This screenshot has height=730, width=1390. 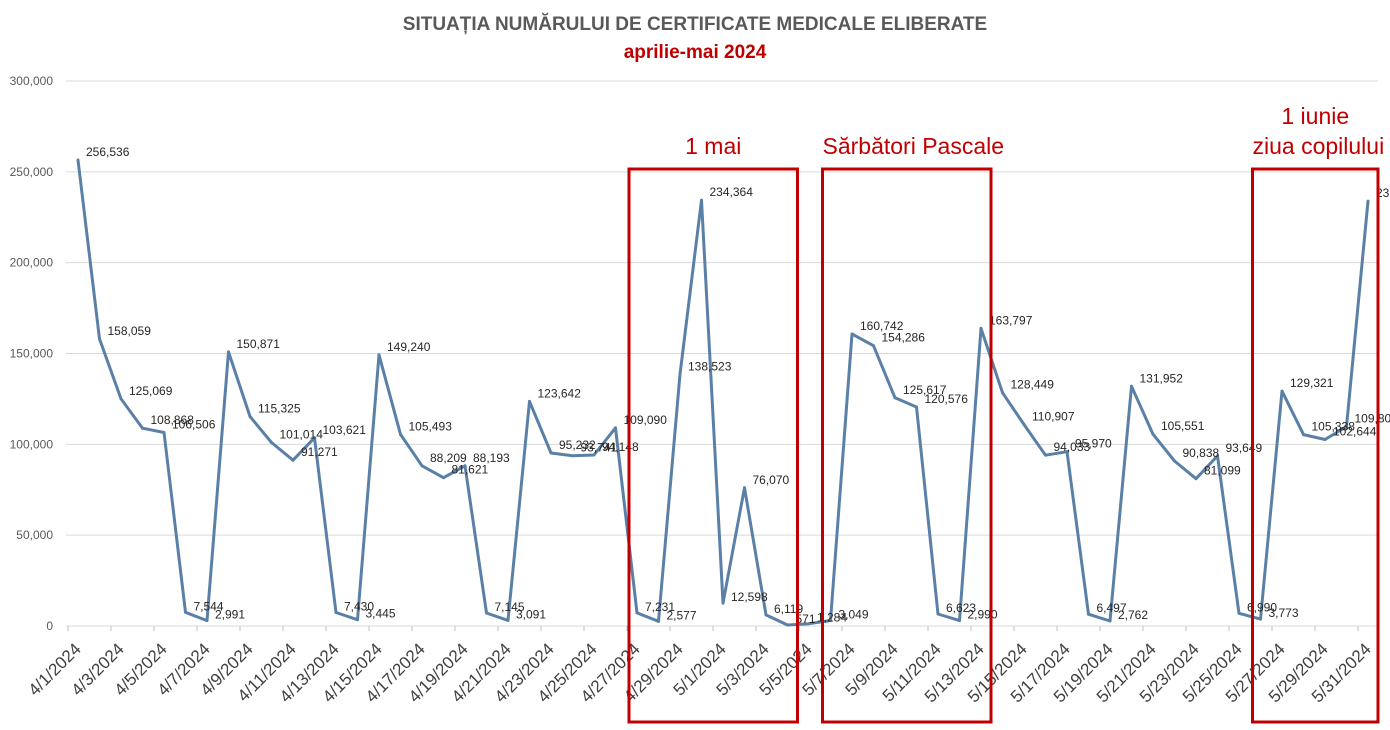 What do you see at coordinates (1222, 471) in the screenshot?
I see `data-label: 81,099` at bounding box center [1222, 471].